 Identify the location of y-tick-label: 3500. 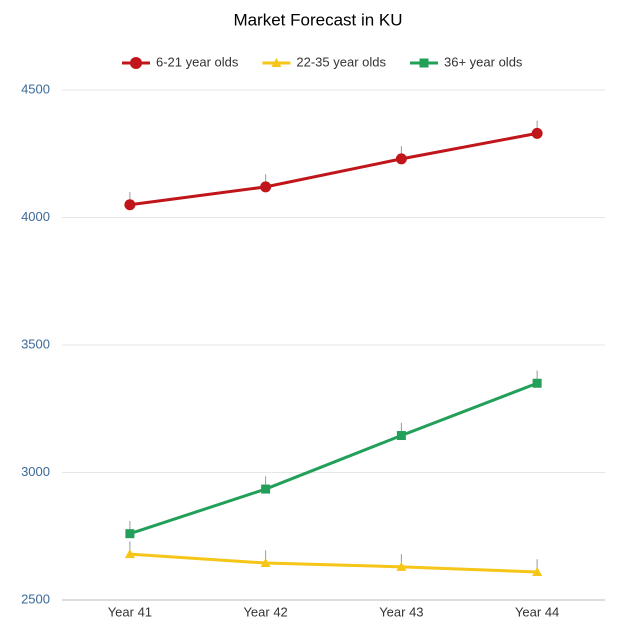
(35, 343).